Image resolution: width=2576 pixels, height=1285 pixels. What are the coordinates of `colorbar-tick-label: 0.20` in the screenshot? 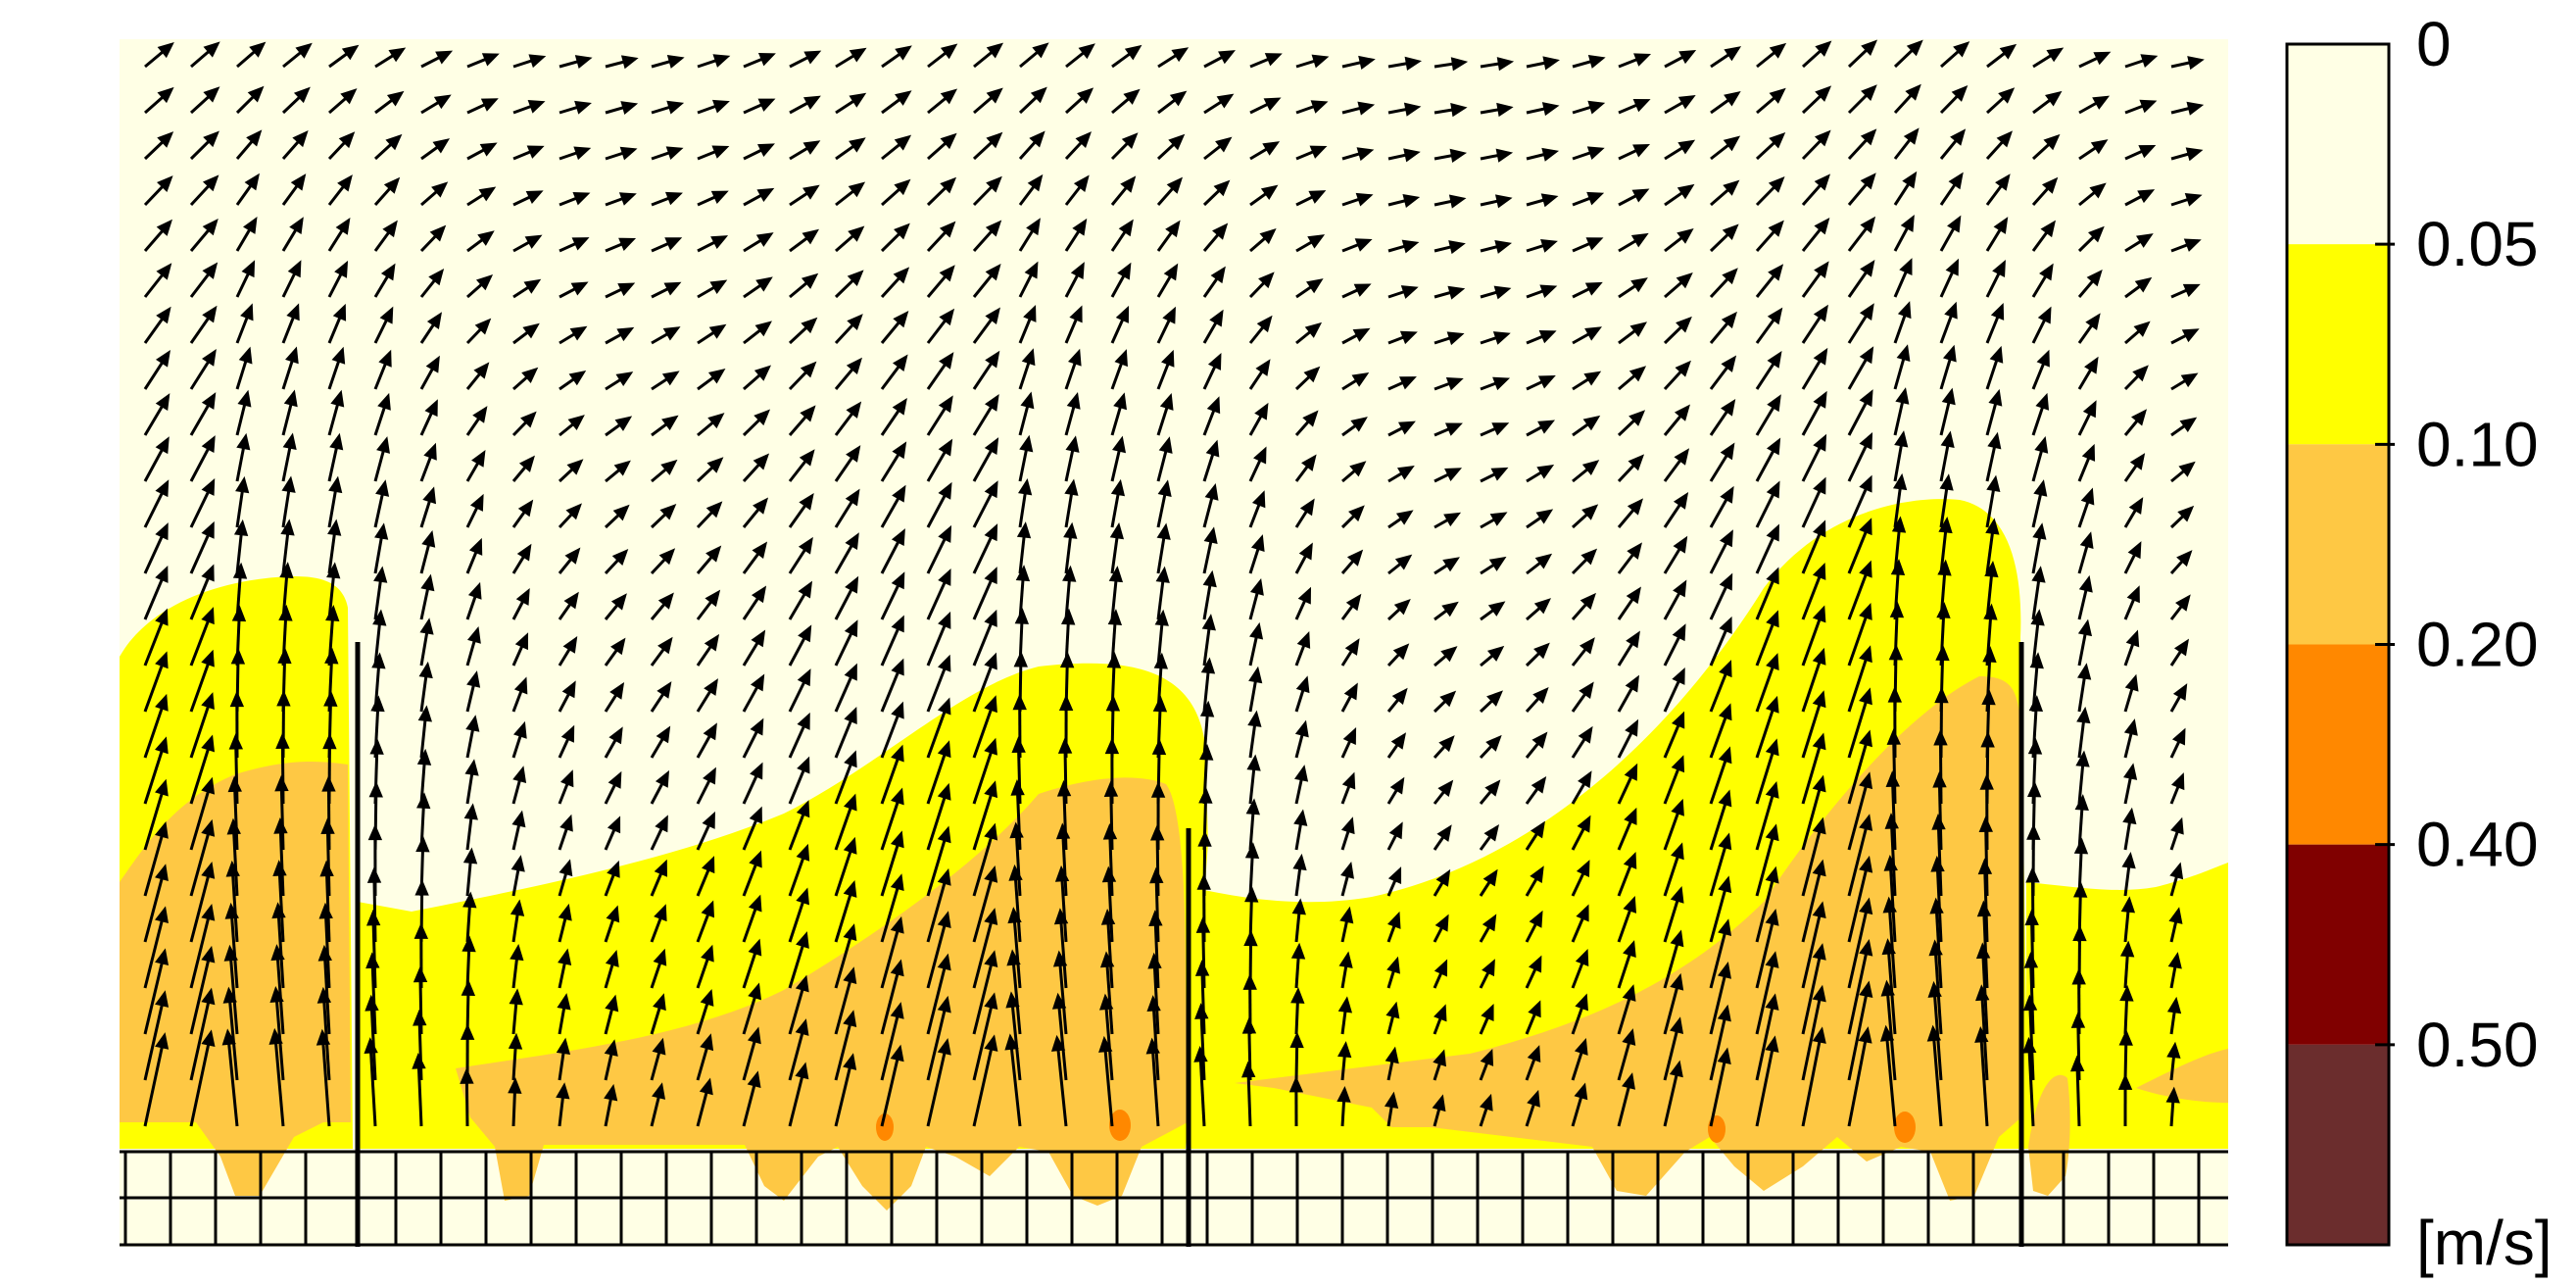 It's located at (2477, 645).